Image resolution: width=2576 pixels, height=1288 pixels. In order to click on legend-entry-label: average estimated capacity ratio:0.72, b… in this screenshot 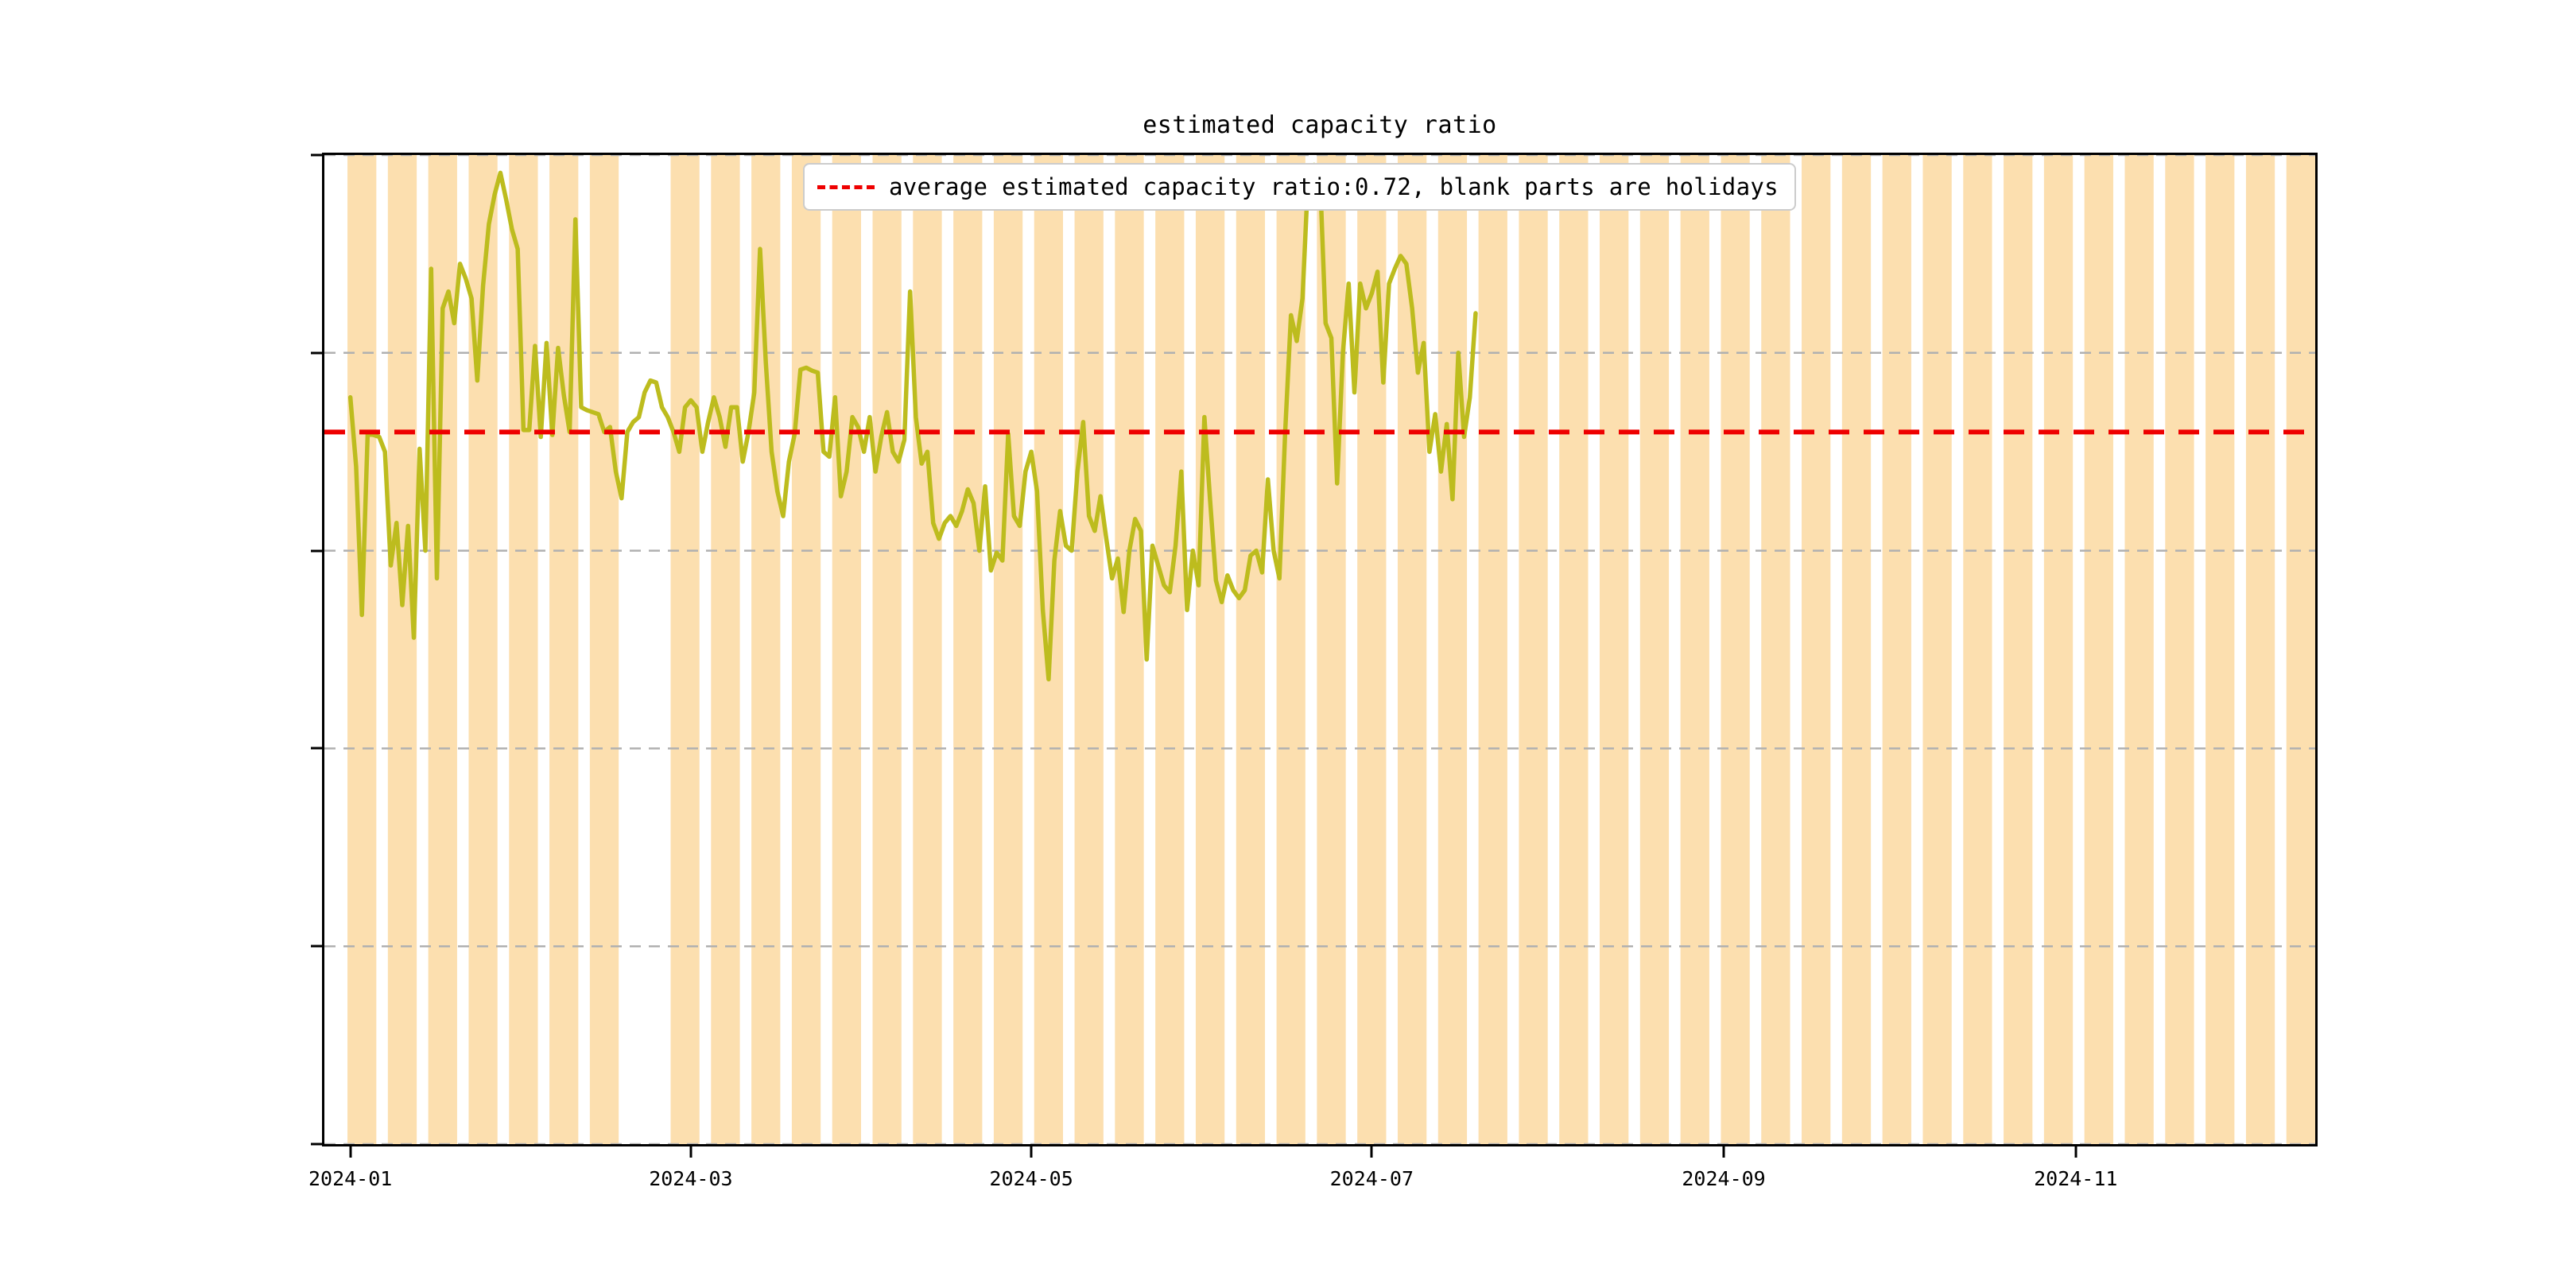, I will do `click(1334, 187)`.